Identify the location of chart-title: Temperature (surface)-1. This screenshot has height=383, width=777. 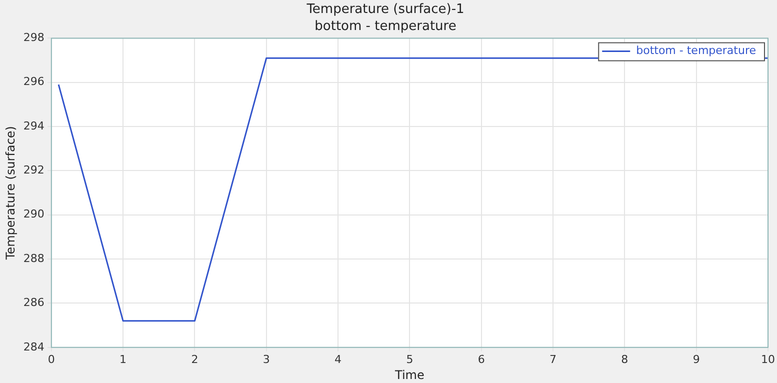
(385, 10).